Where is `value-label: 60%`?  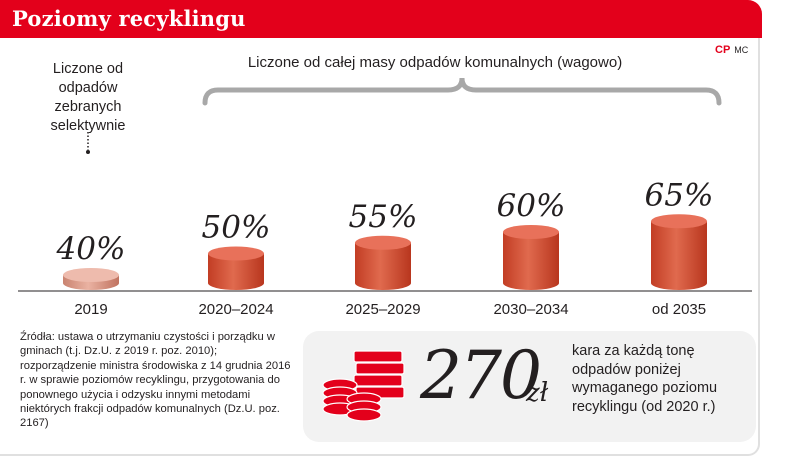
value-label: 60% is located at coordinates (531, 206).